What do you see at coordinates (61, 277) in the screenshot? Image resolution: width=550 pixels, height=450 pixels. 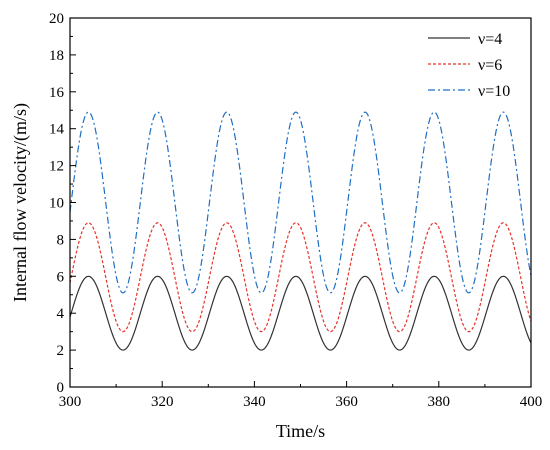 I see `y-tick-label: 6` at bounding box center [61, 277].